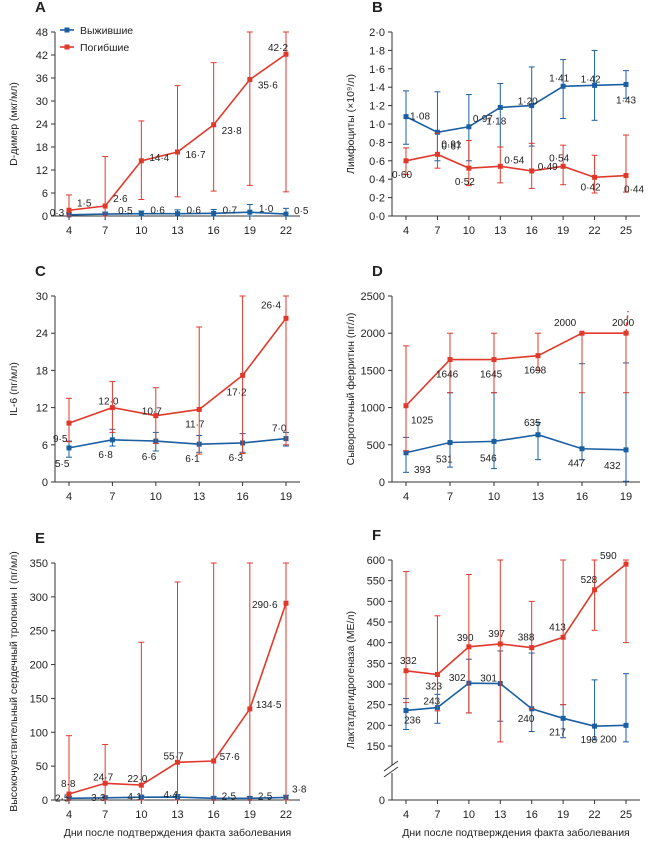  I want to click on data-label: 635, so click(532, 423).